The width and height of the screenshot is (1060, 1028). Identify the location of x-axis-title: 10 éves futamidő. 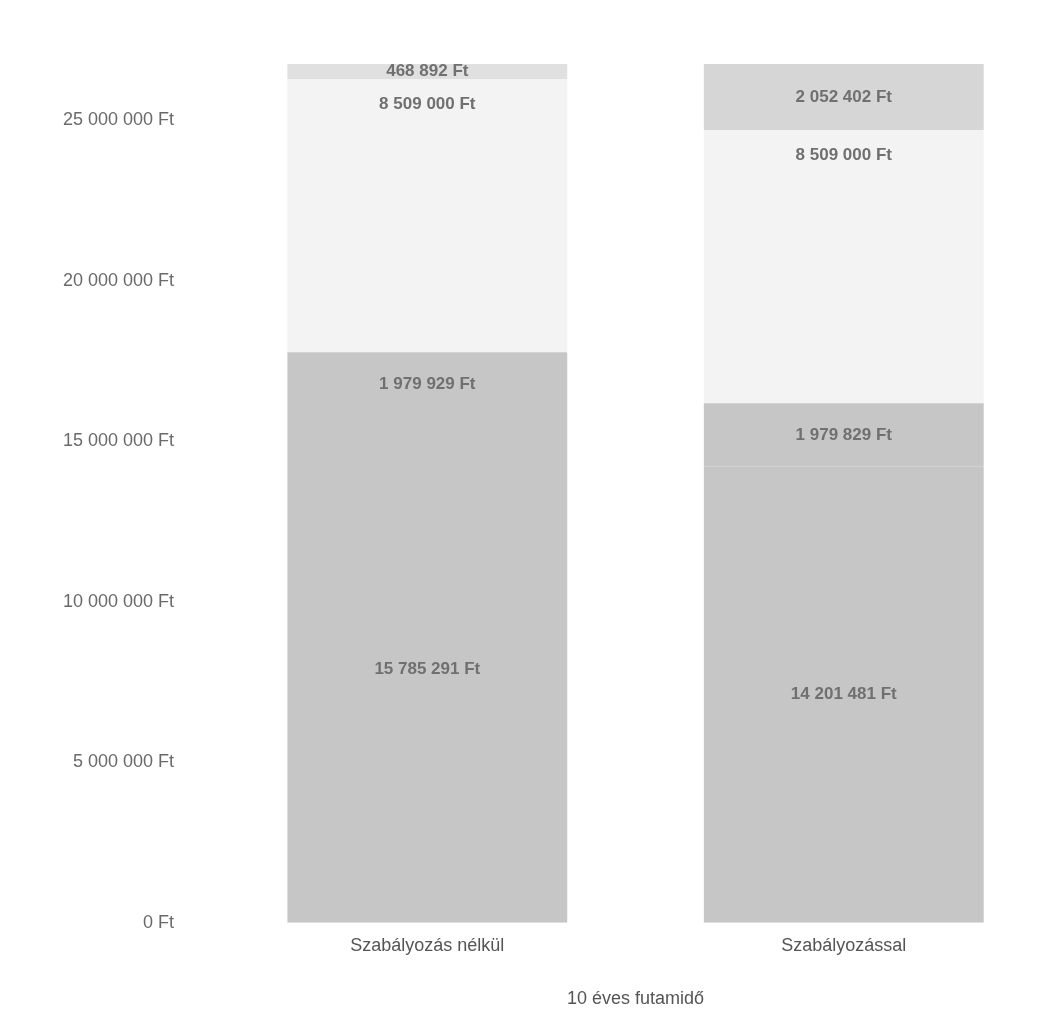
(636, 998).